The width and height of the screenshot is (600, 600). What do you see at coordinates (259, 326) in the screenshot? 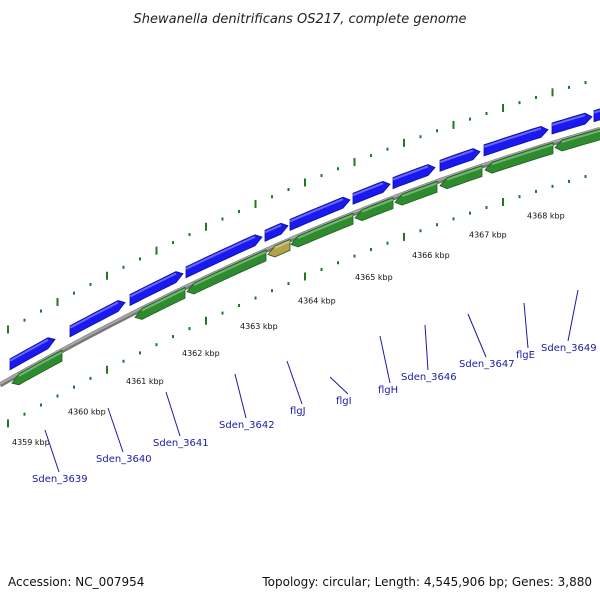
I see `scale-label-4363-kbp: 4363 kbp` at bounding box center [259, 326].